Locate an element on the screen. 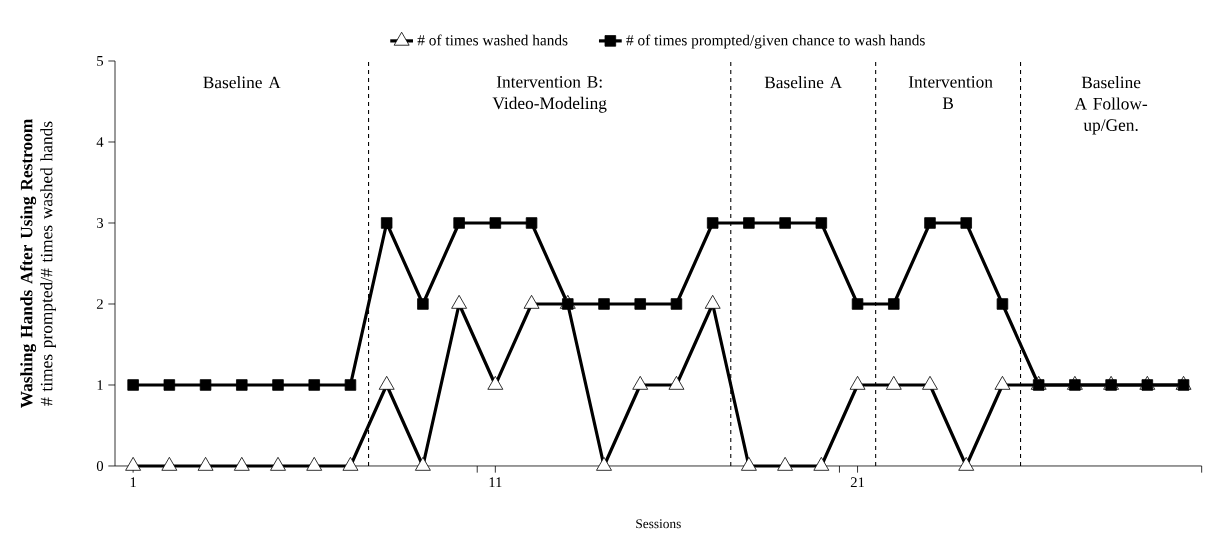  y-tick-label: 1 is located at coordinates (100, 385).